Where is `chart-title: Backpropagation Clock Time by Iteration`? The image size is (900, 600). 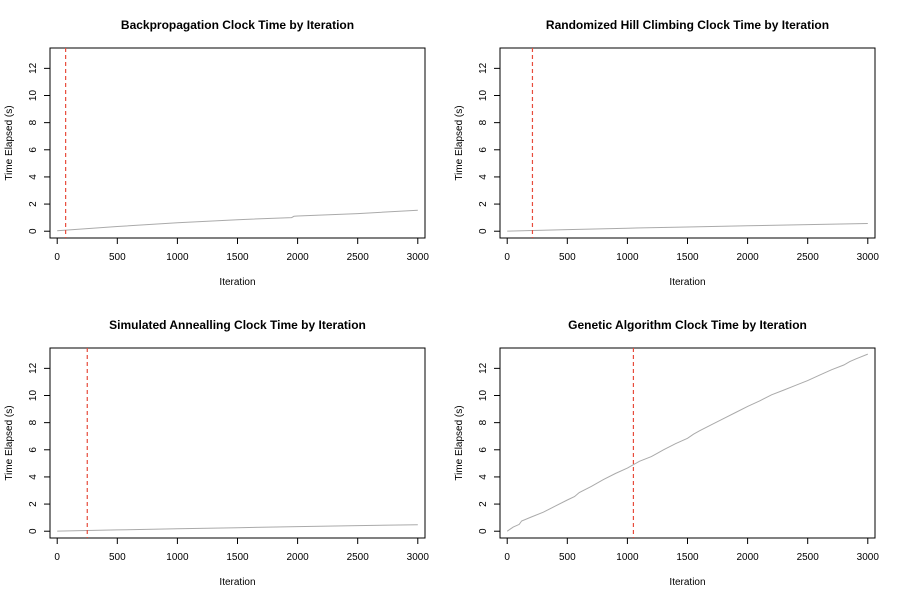
chart-title: Backpropagation Clock Time by Iteration is located at coordinates (237, 25).